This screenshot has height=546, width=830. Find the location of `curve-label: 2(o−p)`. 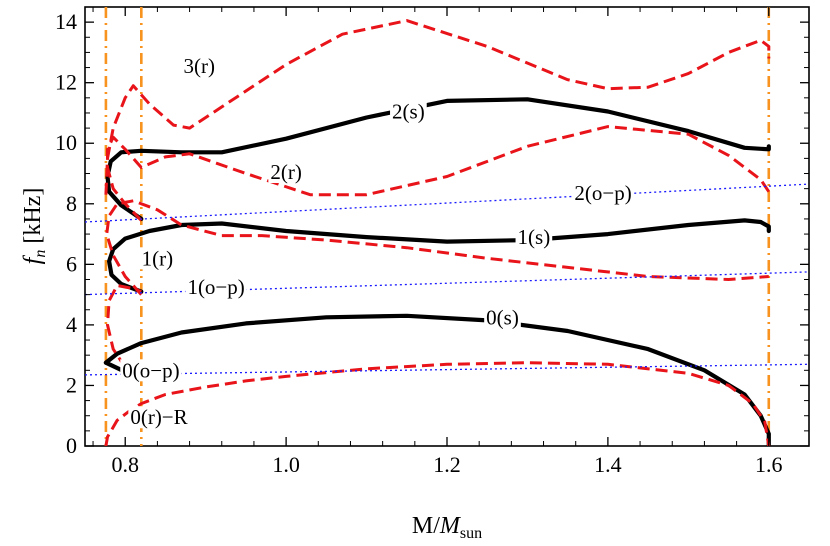

curve-label: 2(o−p) is located at coordinates (602, 193).